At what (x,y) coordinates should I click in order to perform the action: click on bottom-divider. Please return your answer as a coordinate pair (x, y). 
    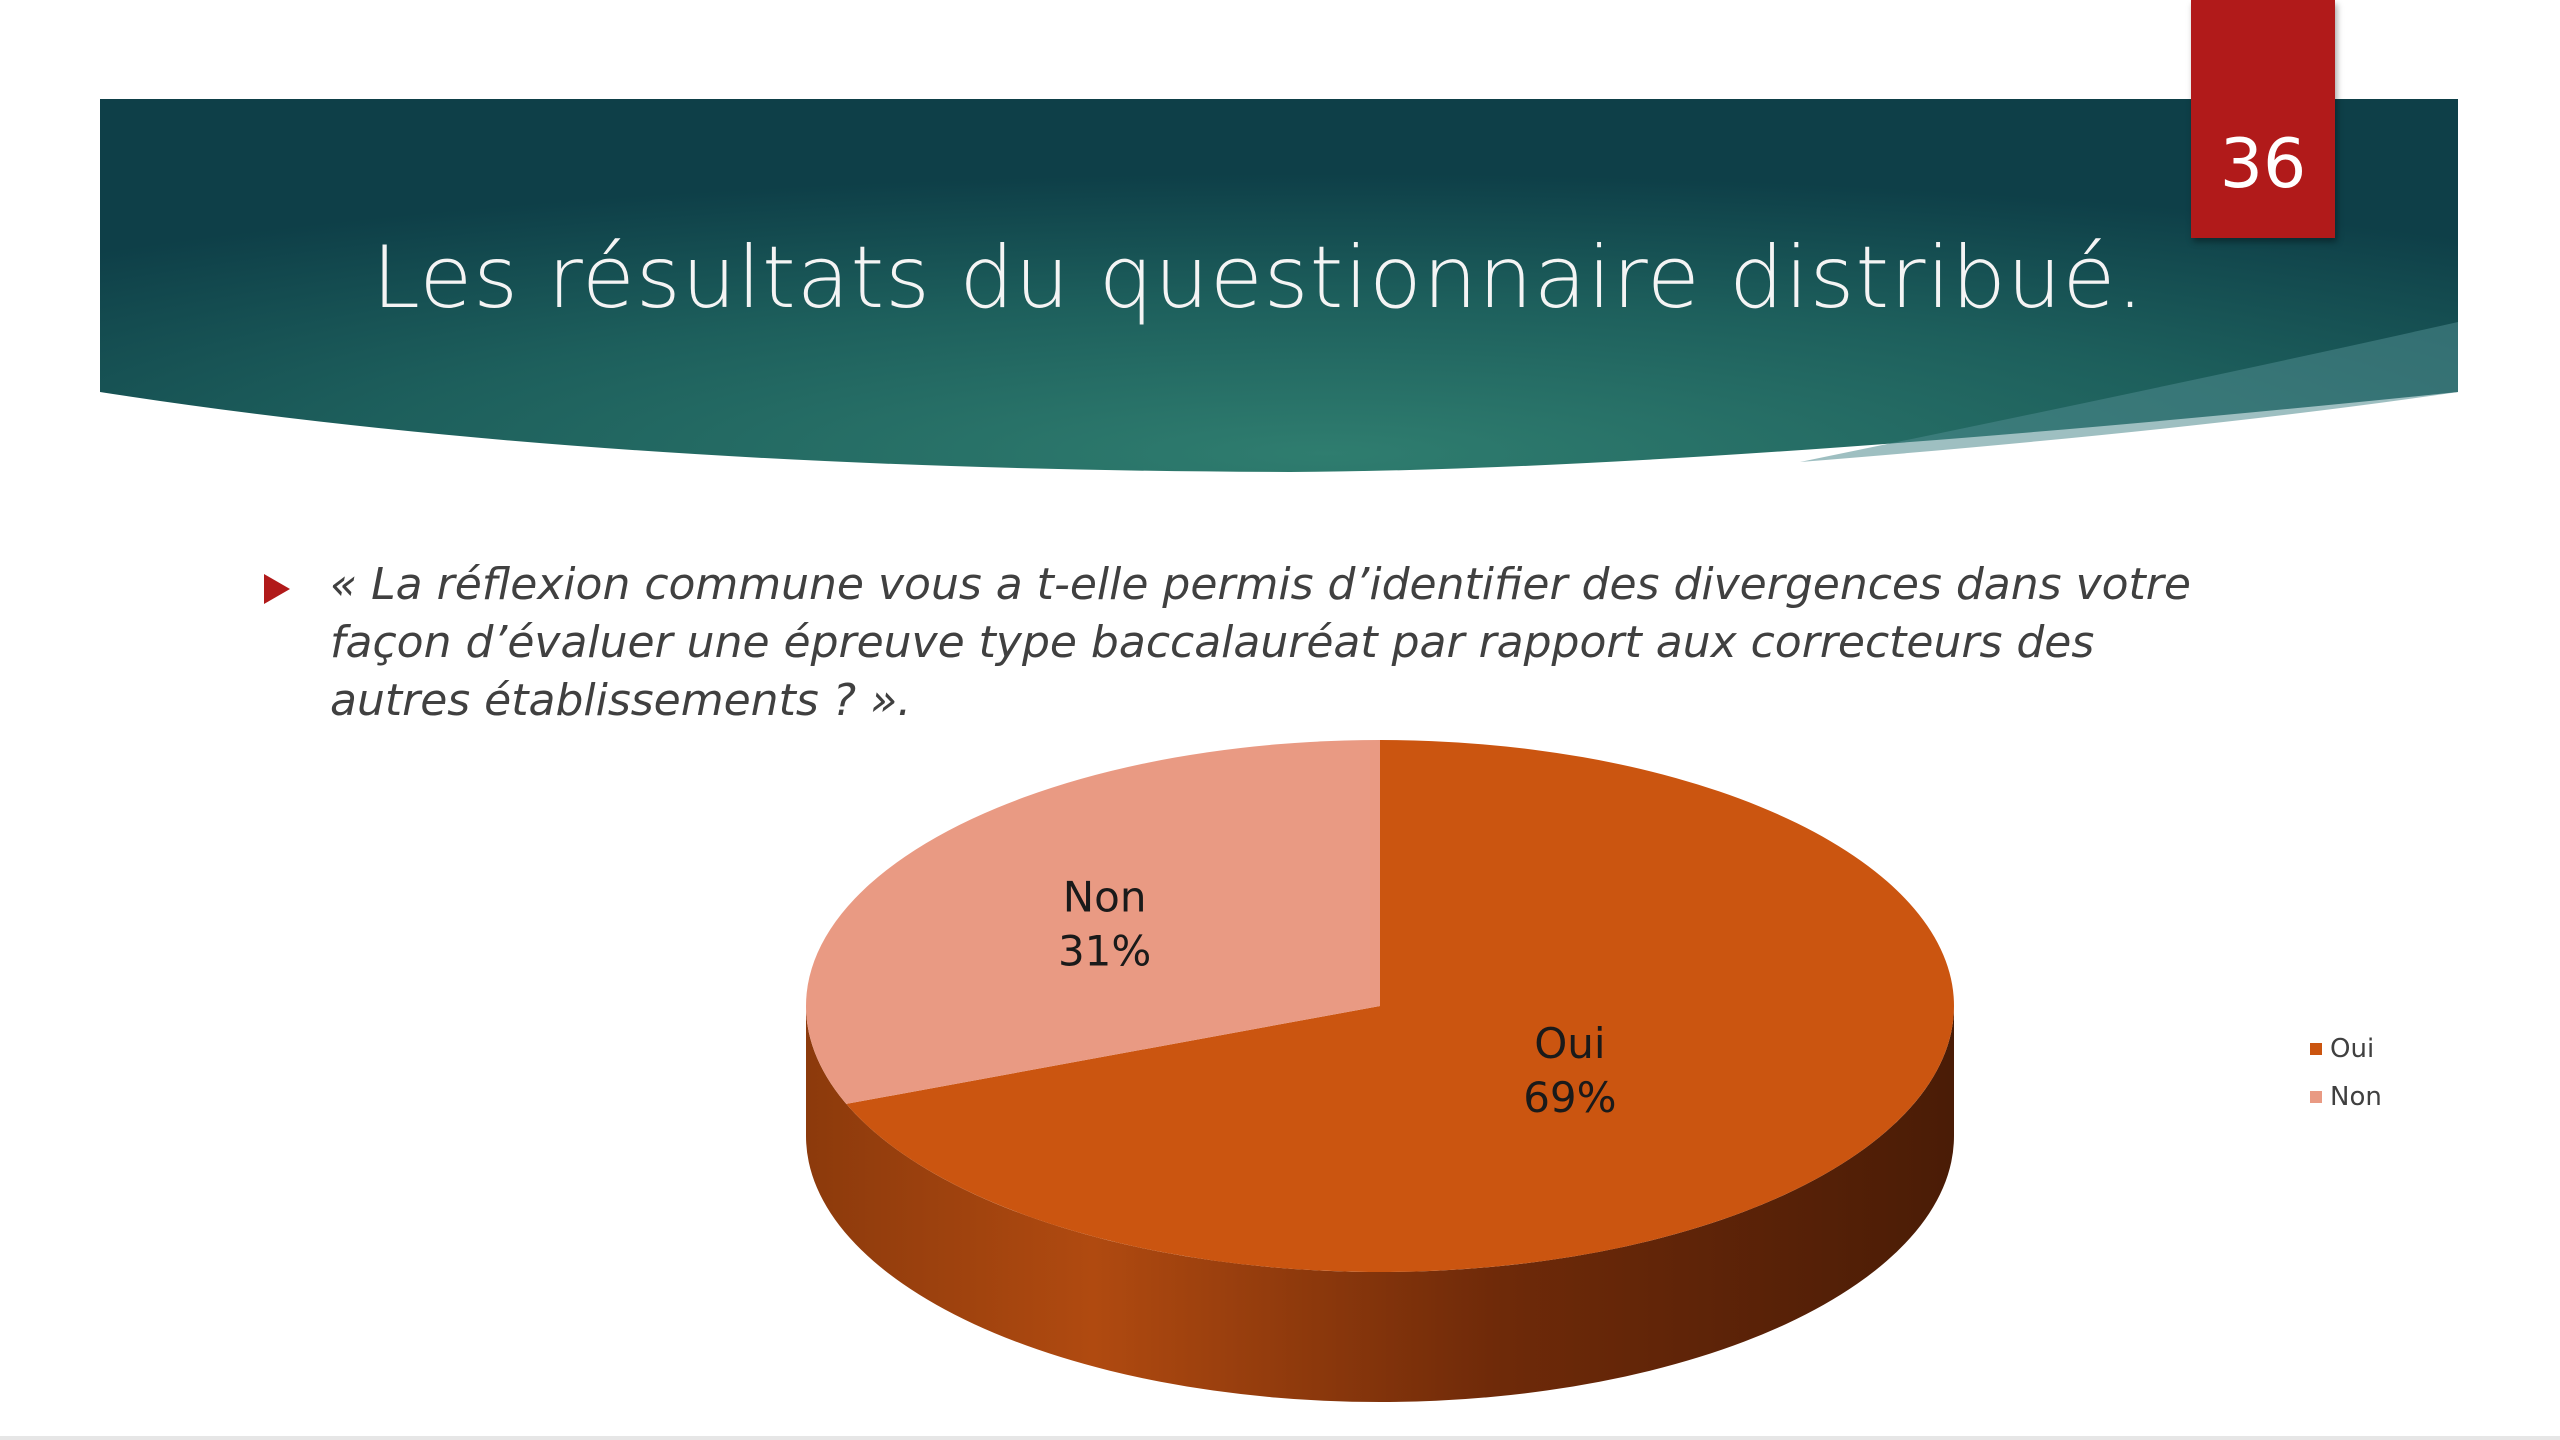
    Looking at the image, I should click on (1280, 1438).